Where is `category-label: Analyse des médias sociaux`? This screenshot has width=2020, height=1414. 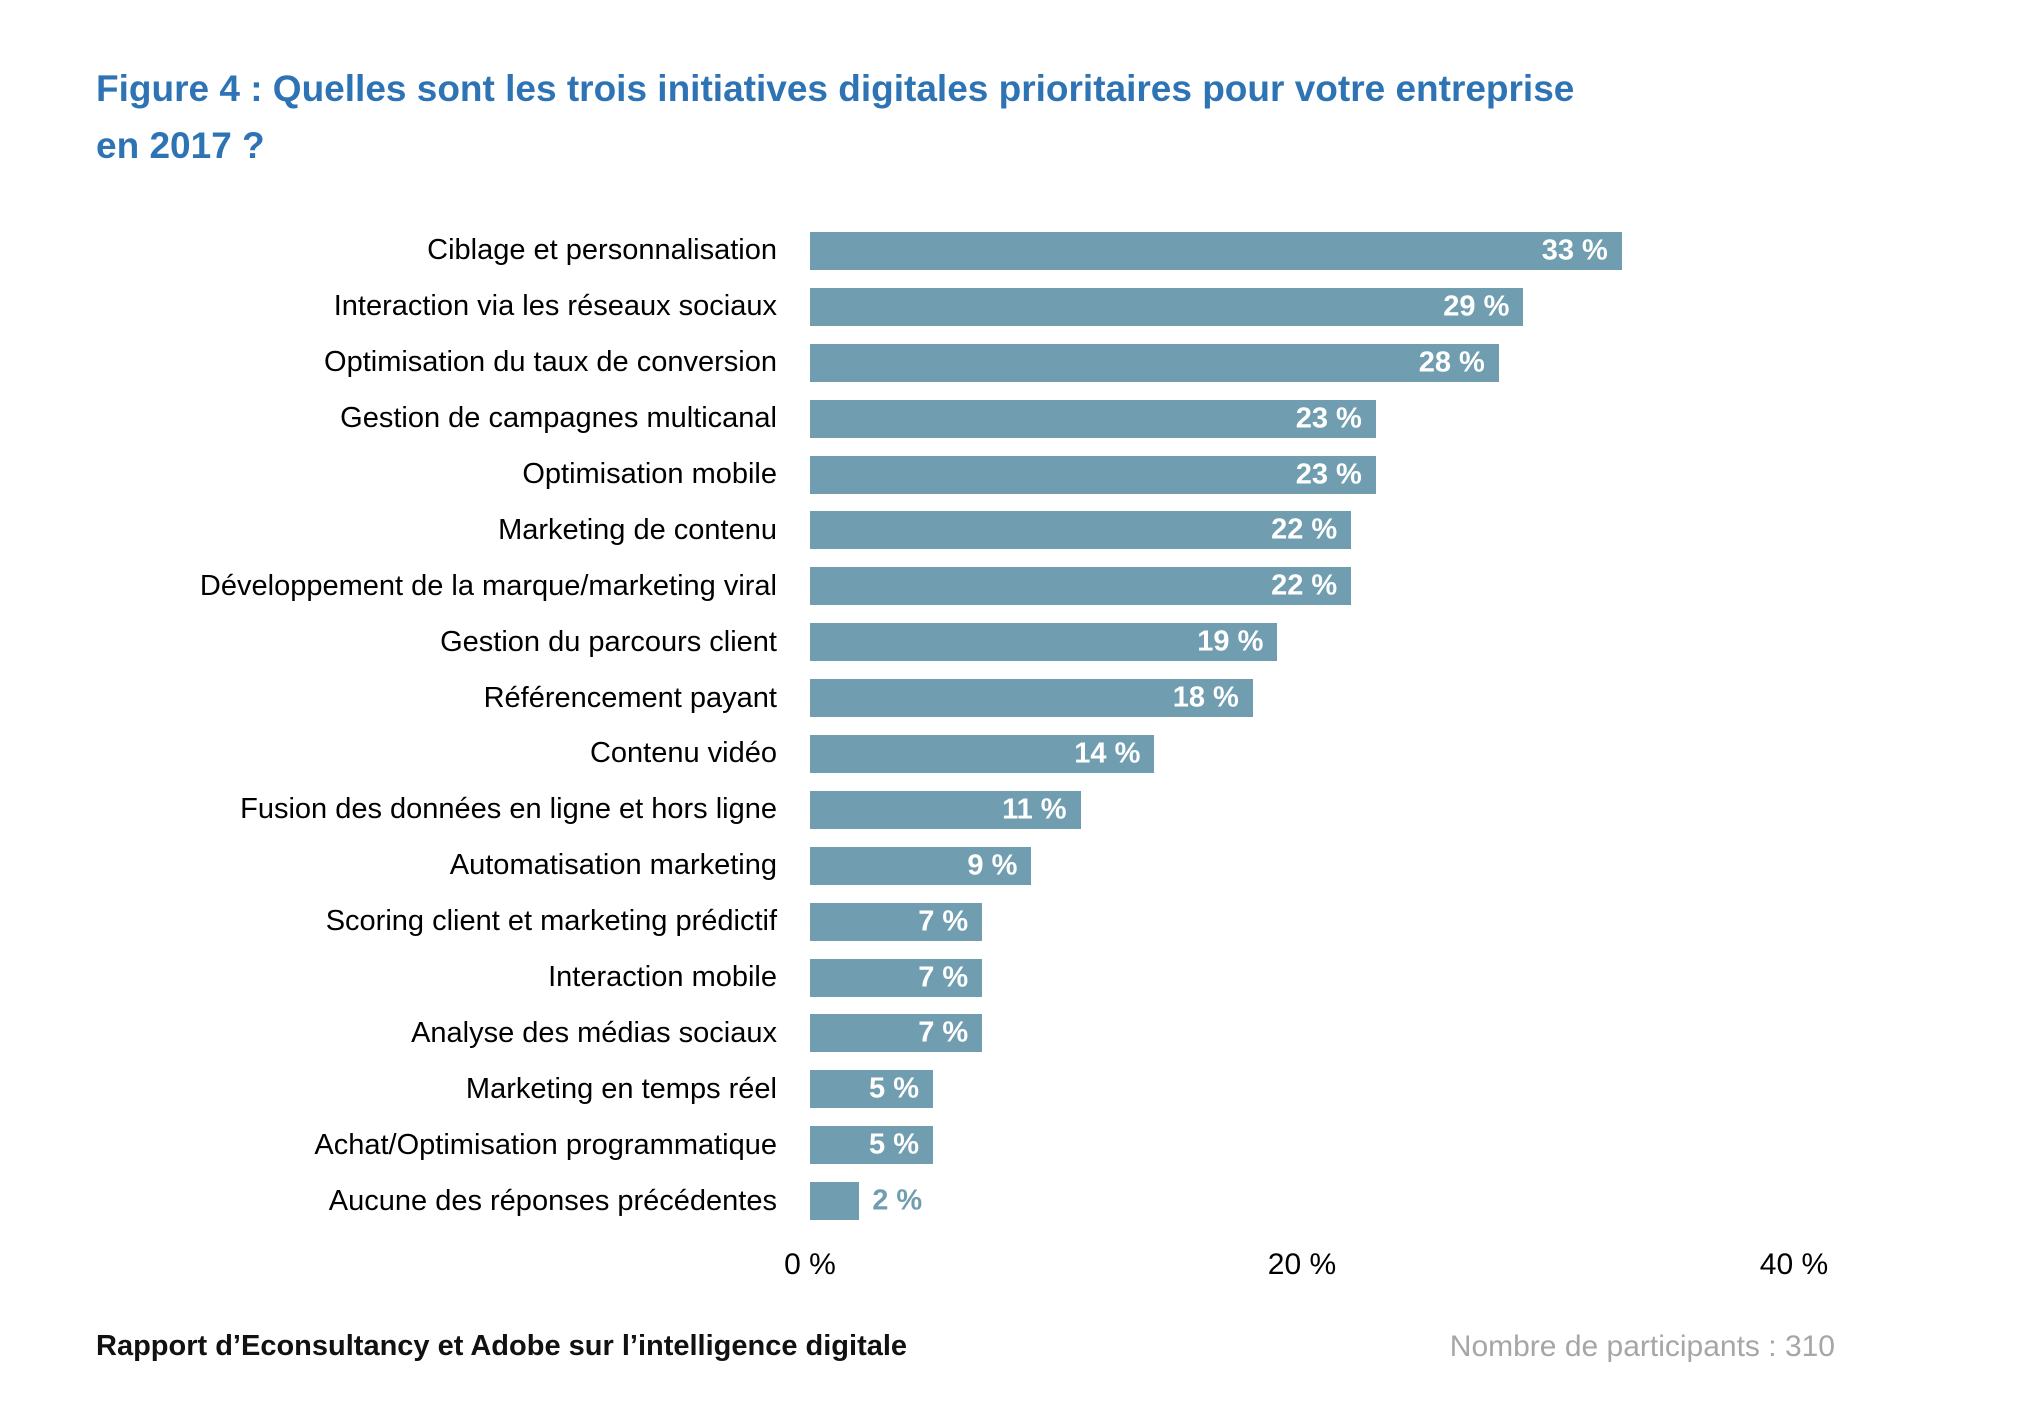 category-label: Analyse des médias sociaux is located at coordinates (594, 1032).